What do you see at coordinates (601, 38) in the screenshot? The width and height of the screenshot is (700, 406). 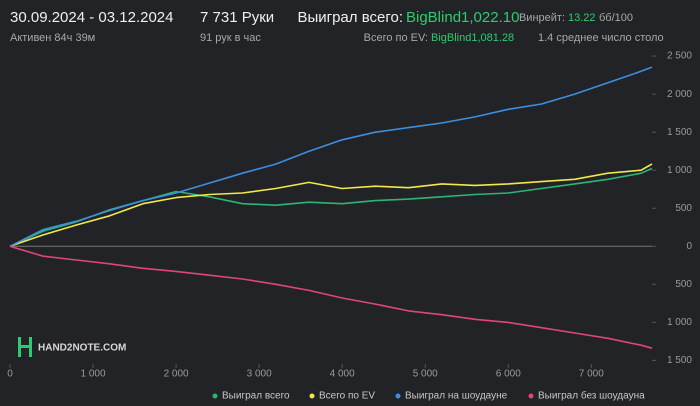 I see `tables: 1.4 среднее число столо` at bounding box center [601, 38].